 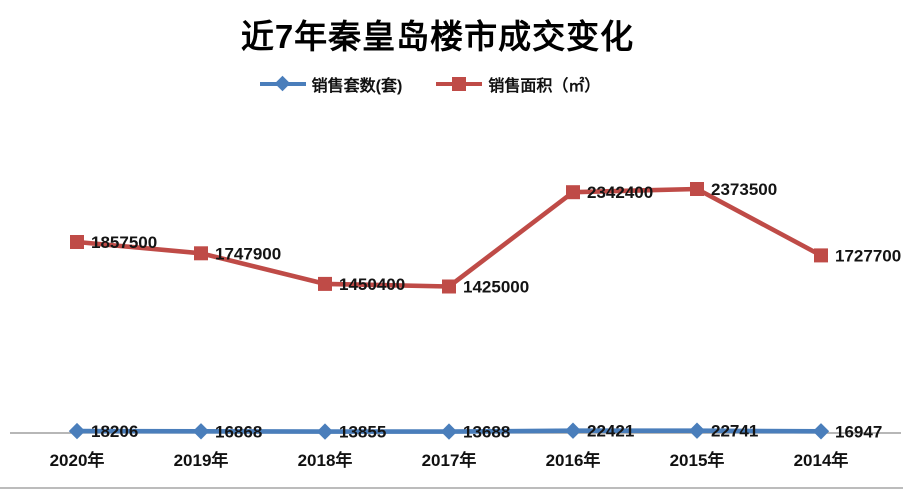 What do you see at coordinates (325, 460) in the screenshot?
I see `x-axis-label: 2018年` at bounding box center [325, 460].